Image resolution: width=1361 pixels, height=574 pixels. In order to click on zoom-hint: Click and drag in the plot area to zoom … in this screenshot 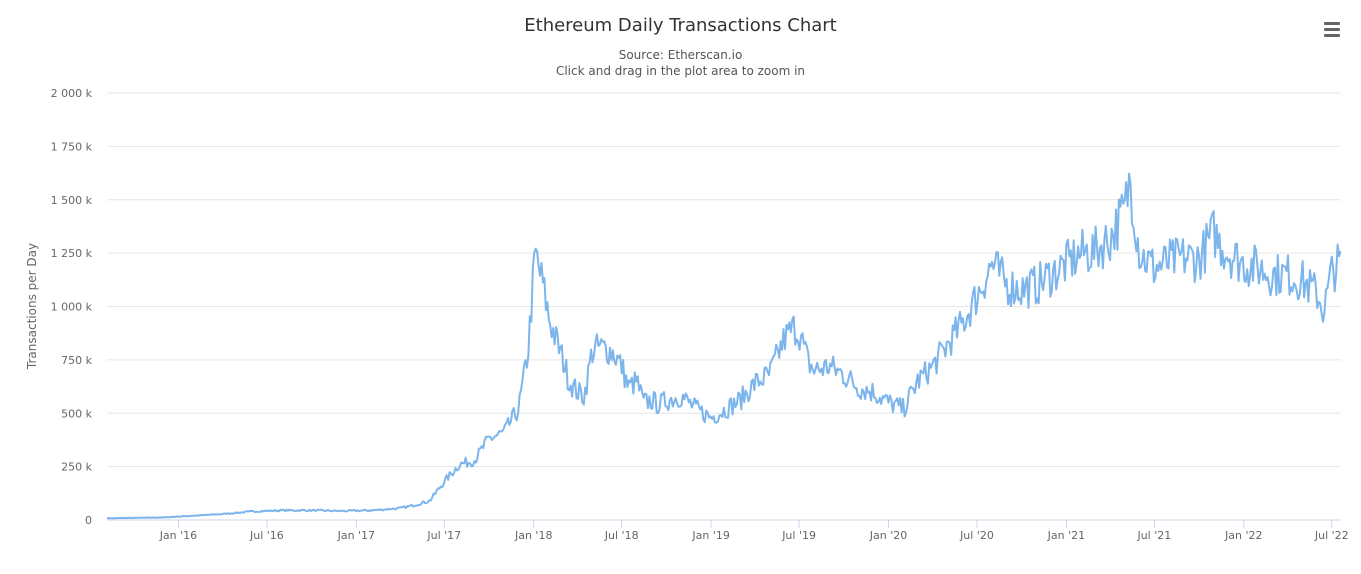, I will do `click(680, 71)`.